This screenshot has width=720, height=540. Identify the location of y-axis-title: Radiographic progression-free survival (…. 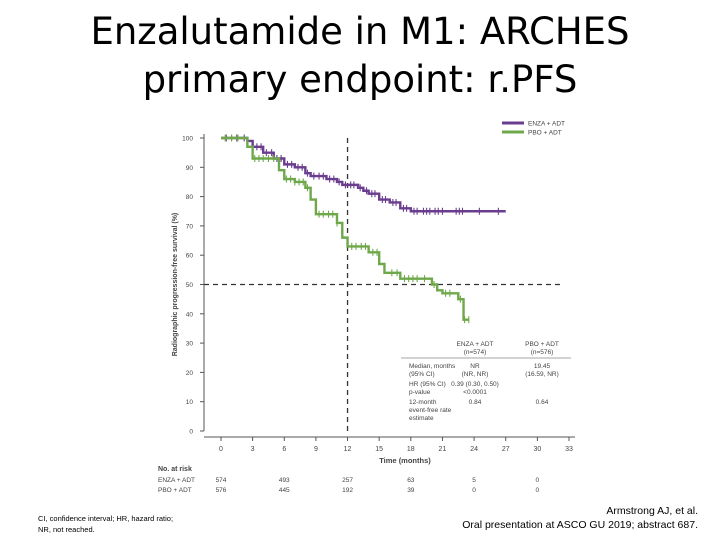
(175, 285).